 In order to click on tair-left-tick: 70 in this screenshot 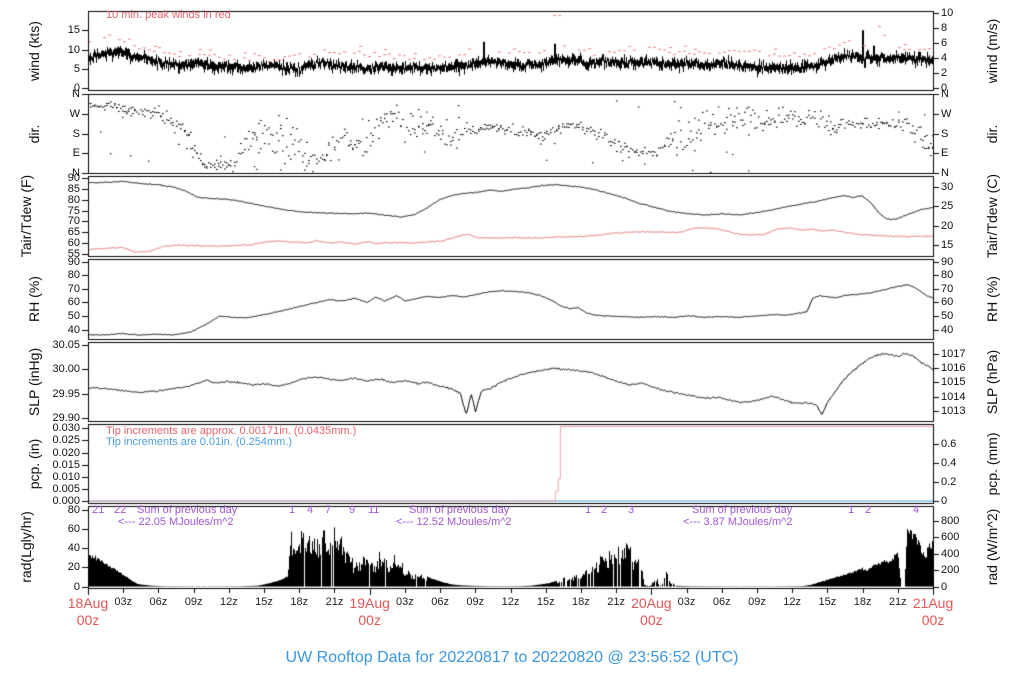, I will do `click(73, 221)`.